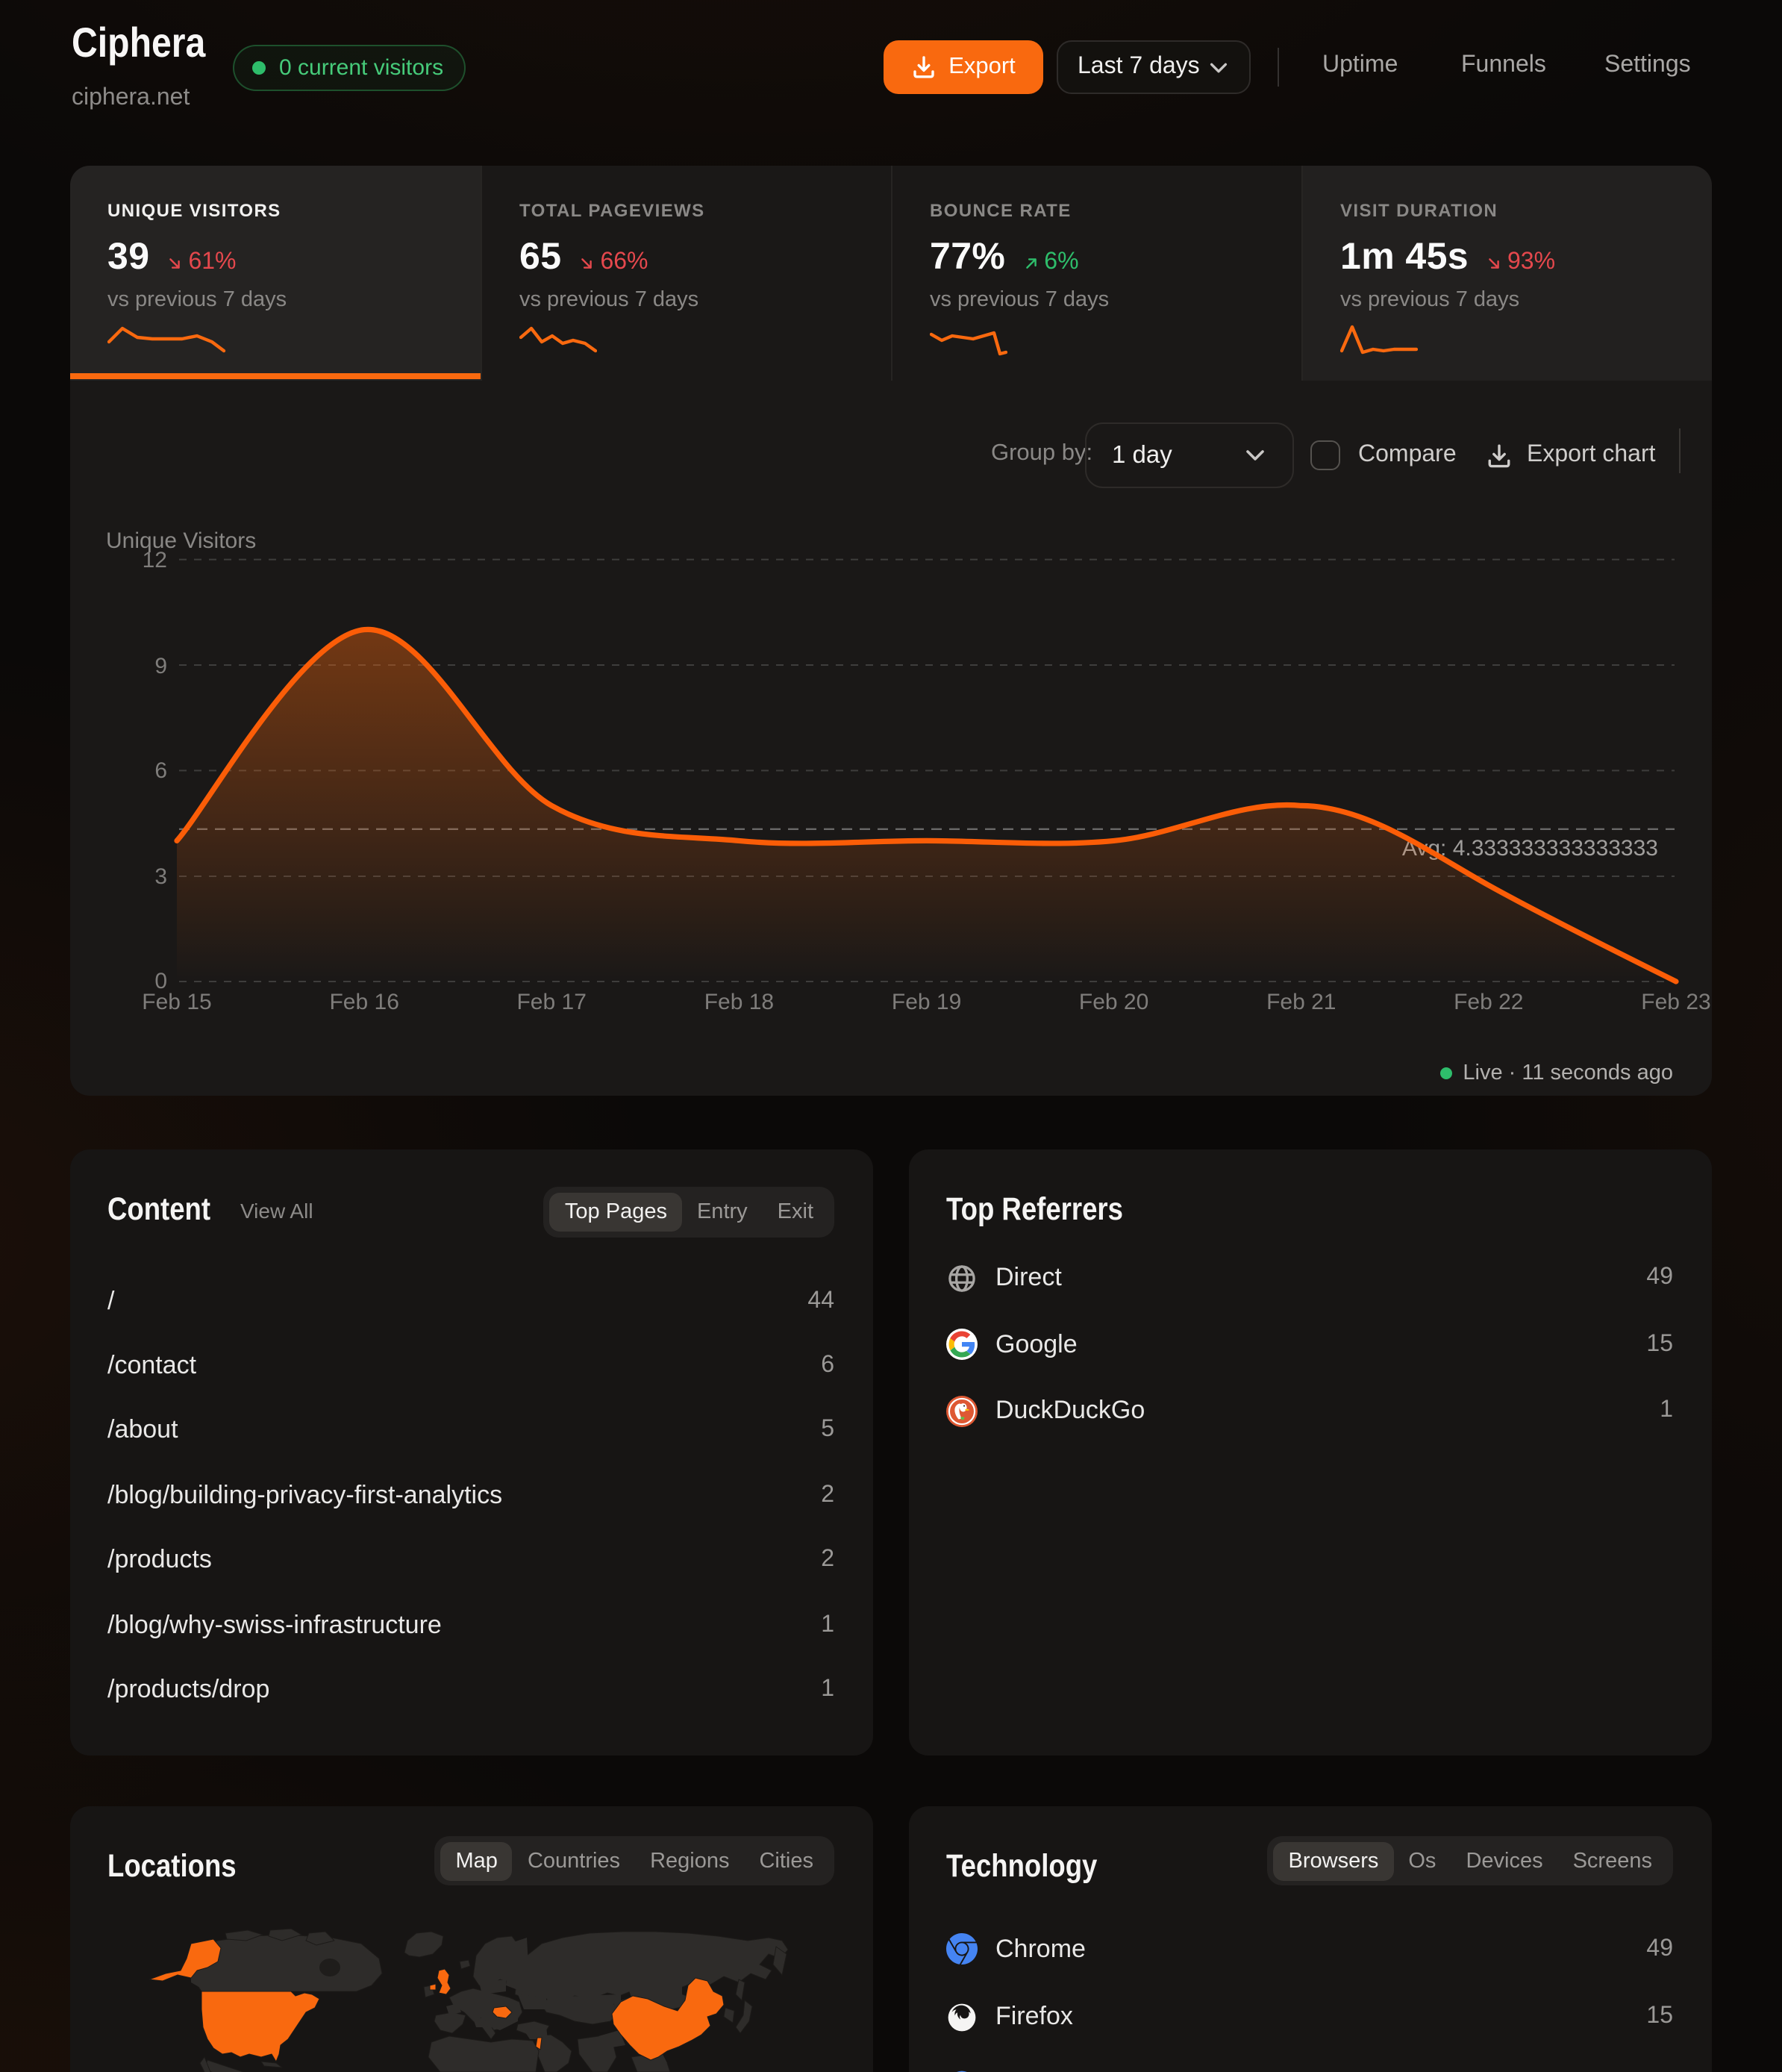 Image resolution: width=1782 pixels, height=2072 pixels. What do you see at coordinates (160, 770) in the screenshot?
I see `svg-text: 6` at bounding box center [160, 770].